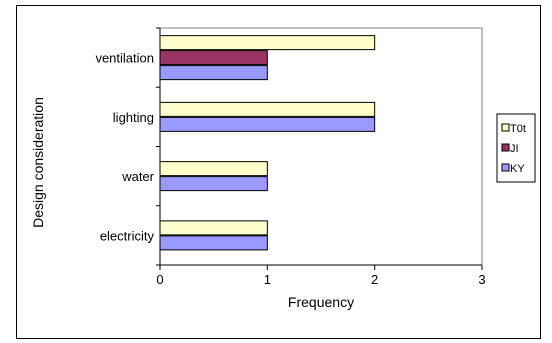 The height and width of the screenshot is (343, 552). I want to click on legend-swatch-ky, so click(505, 167).